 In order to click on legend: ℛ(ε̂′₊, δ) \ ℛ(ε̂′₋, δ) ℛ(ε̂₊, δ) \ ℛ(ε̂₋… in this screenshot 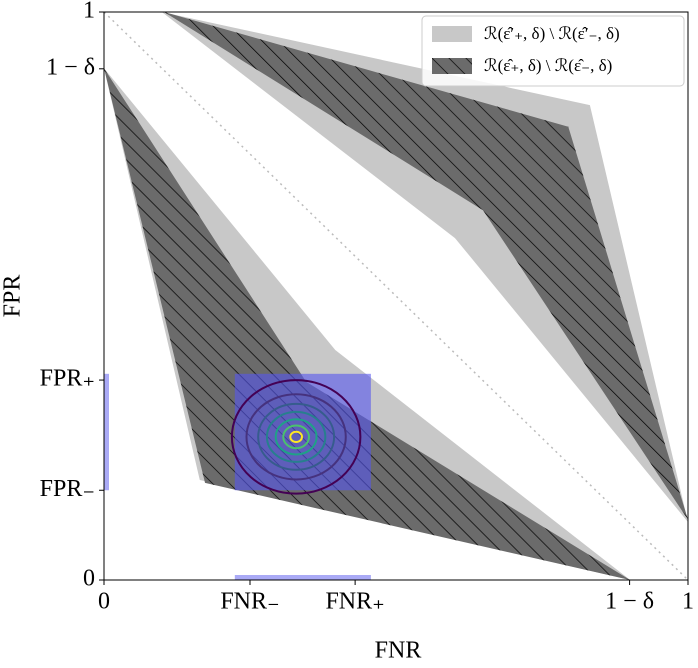, I will do `click(553, 51)`.